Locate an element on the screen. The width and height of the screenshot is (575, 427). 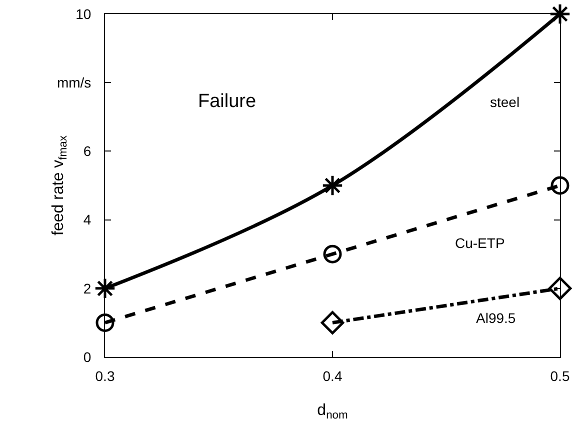
series-label: Al99.5 is located at coordinates (496, 318).